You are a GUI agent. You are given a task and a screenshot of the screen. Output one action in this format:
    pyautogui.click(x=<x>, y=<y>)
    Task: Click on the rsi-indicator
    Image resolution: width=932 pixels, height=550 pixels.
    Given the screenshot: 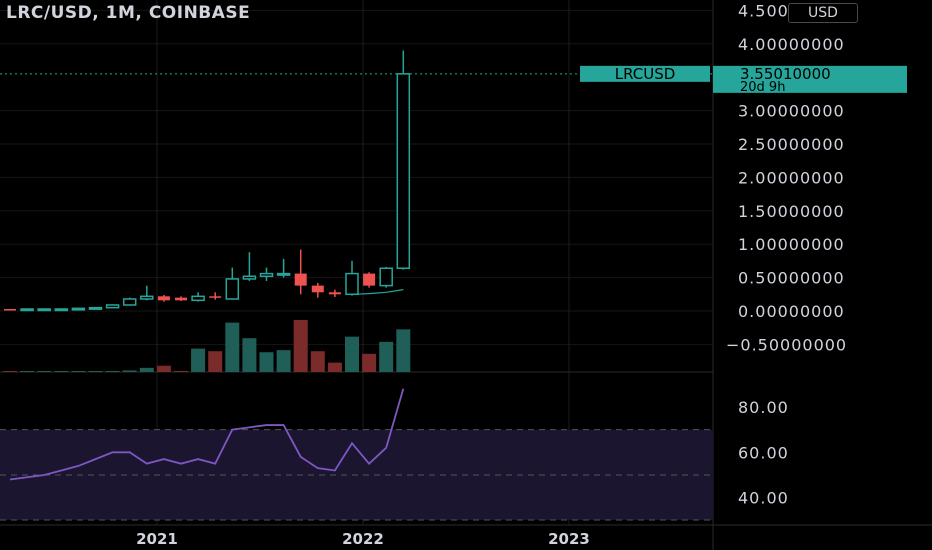 What is the action you would take?
    pyautogui.click(x=207, y=434)
    